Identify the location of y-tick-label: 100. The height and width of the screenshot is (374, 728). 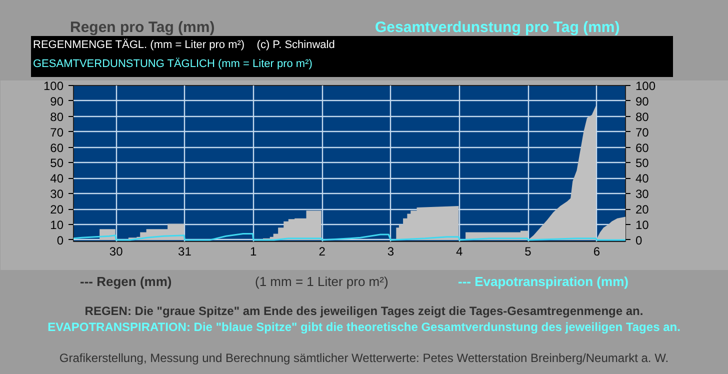
(53, 86).